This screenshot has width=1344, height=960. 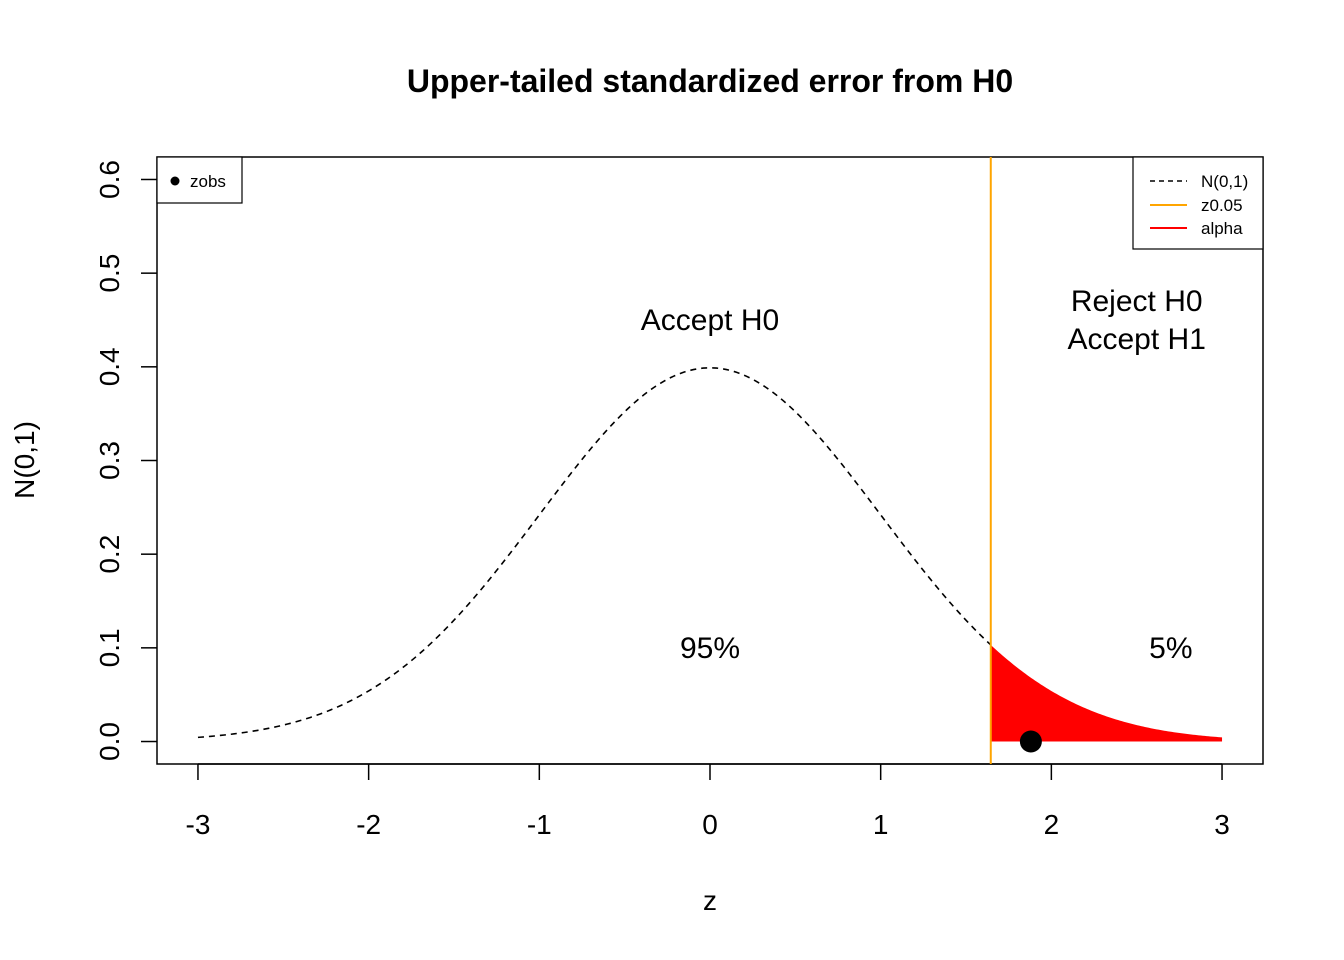 I want to click on x-tick-label: 2, so click(x=1052, y=824).